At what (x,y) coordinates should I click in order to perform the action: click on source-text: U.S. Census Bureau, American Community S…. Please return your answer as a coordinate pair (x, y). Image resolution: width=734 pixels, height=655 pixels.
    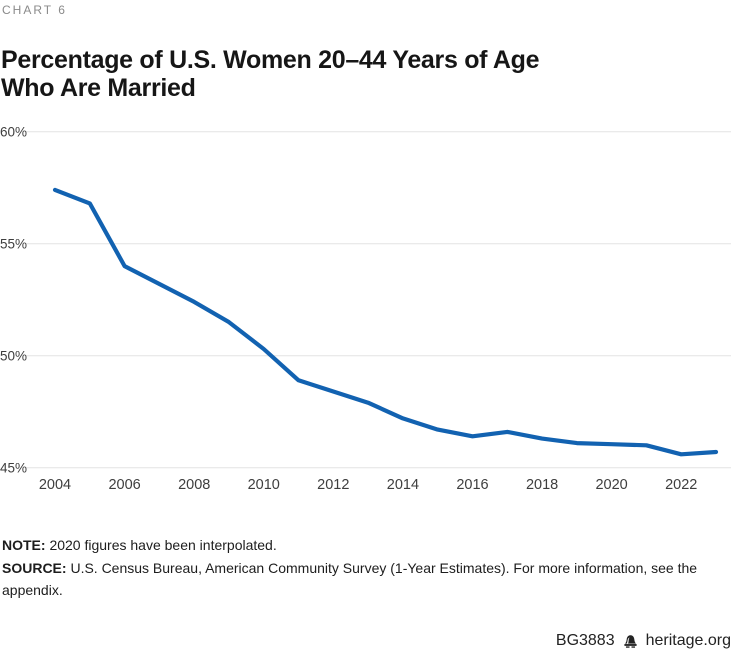
    Looking at the image, I should click on (350, 579).